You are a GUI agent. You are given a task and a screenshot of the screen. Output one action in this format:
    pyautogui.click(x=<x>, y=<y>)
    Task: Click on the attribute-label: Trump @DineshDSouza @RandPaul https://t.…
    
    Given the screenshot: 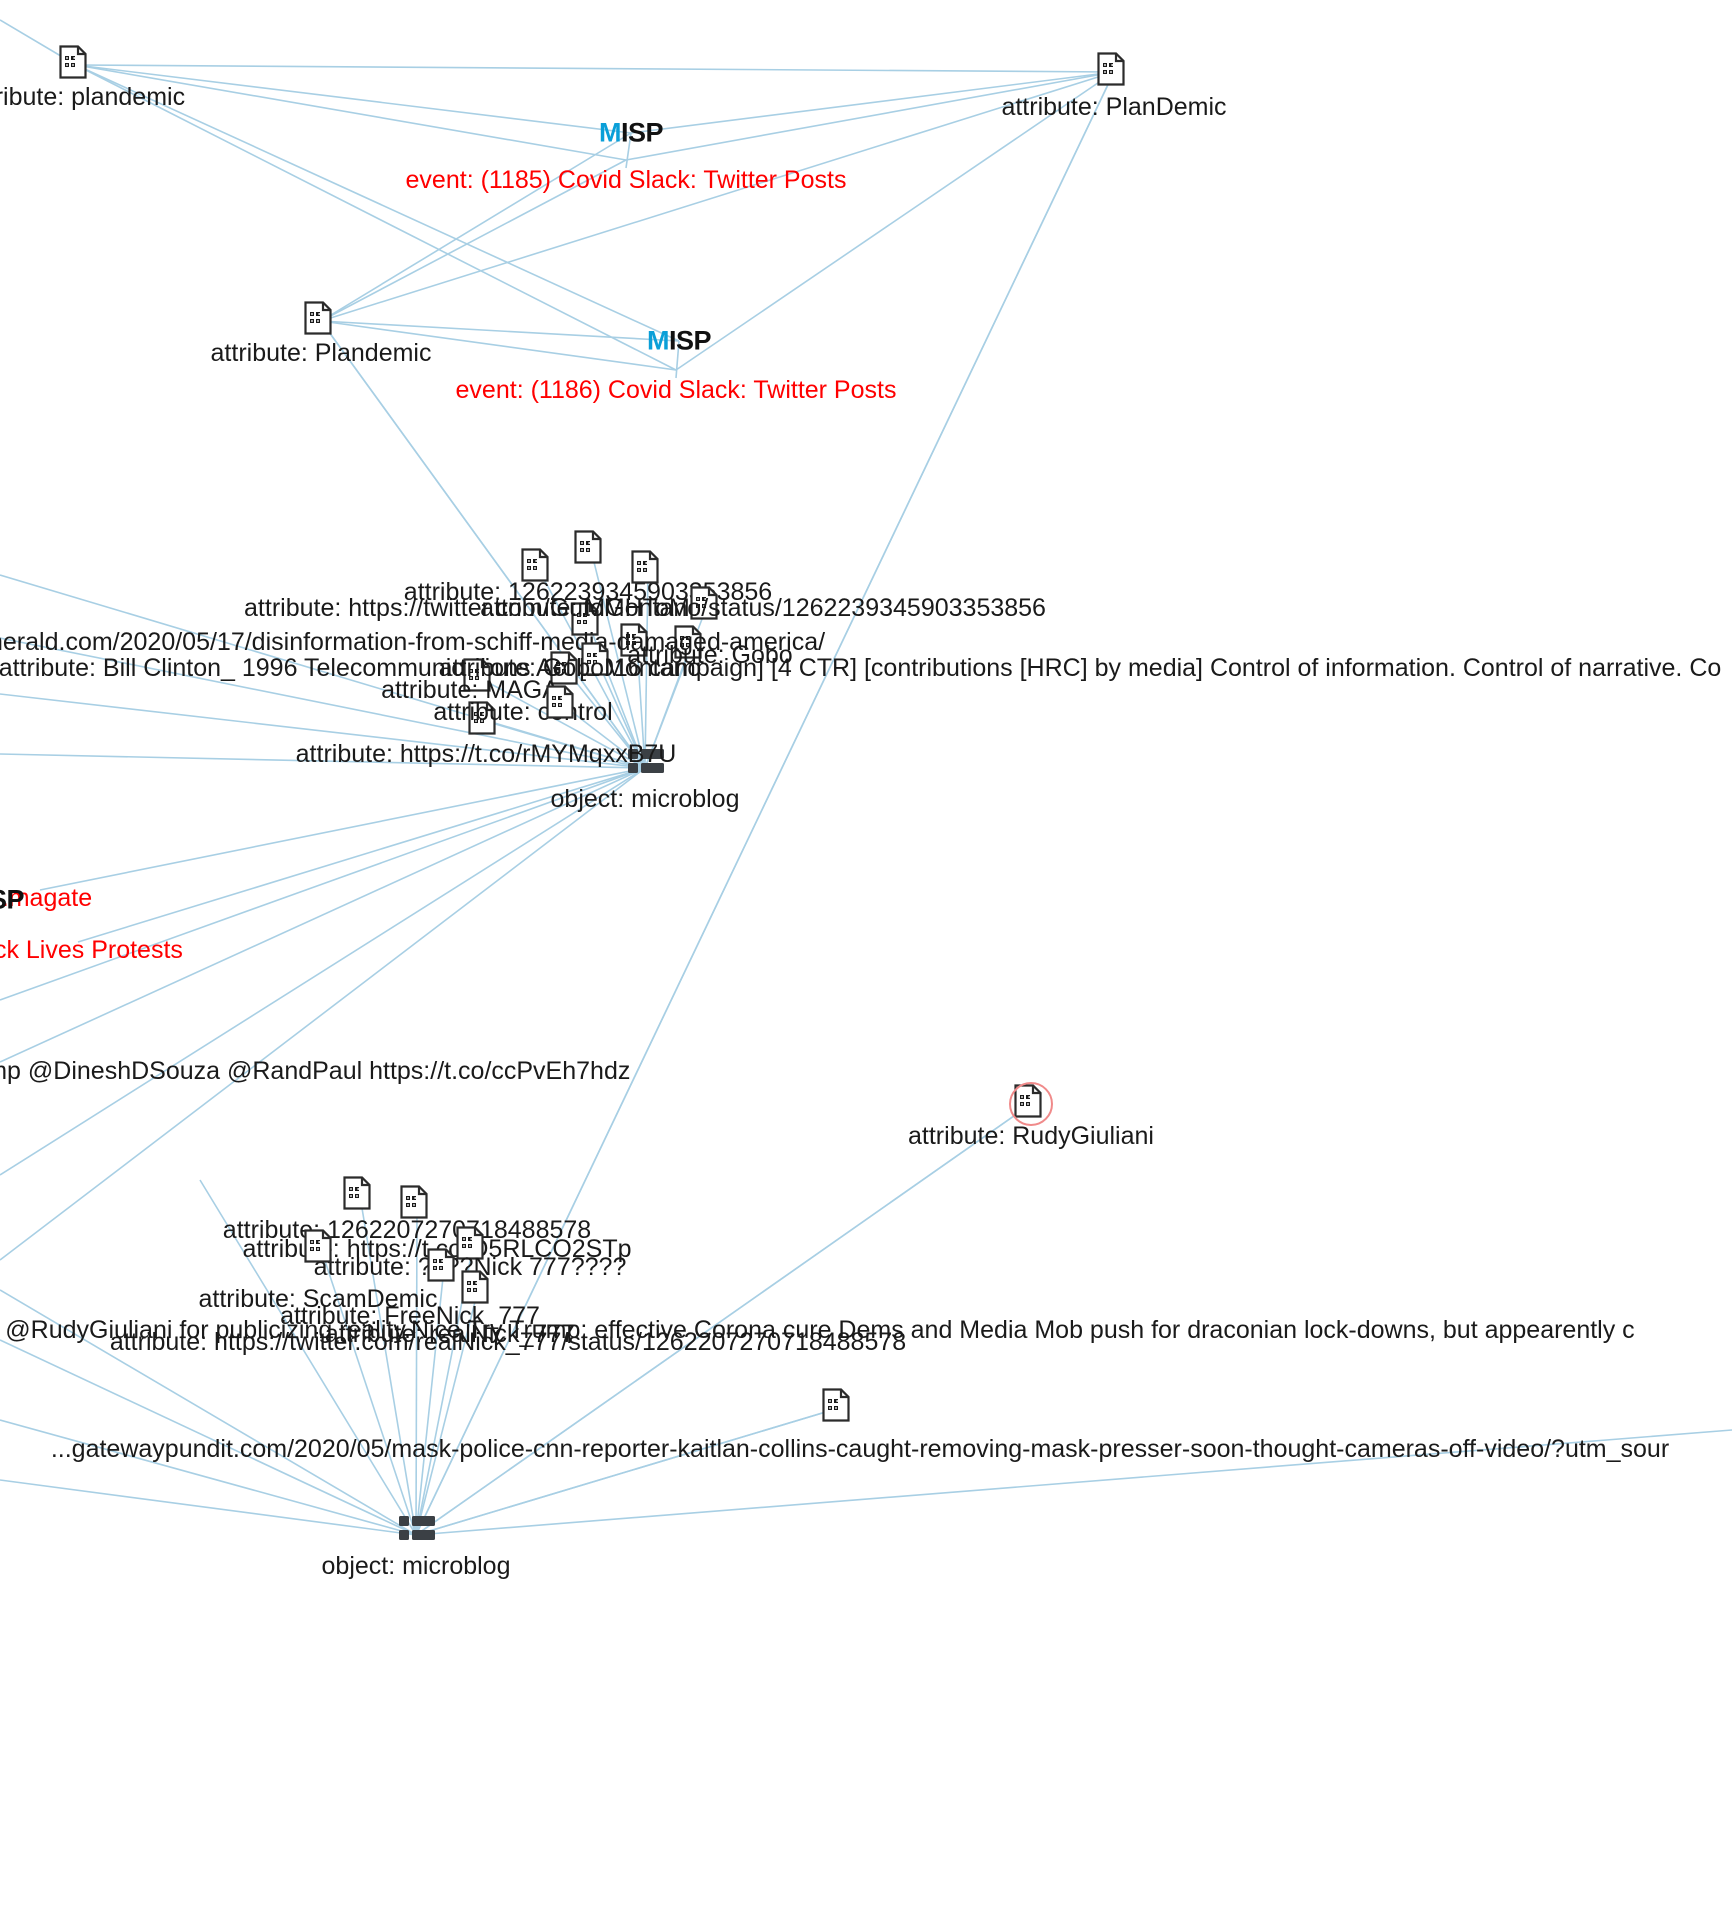 What is the action you would take?
    pyautogui.click(x=315, y=1071)
    